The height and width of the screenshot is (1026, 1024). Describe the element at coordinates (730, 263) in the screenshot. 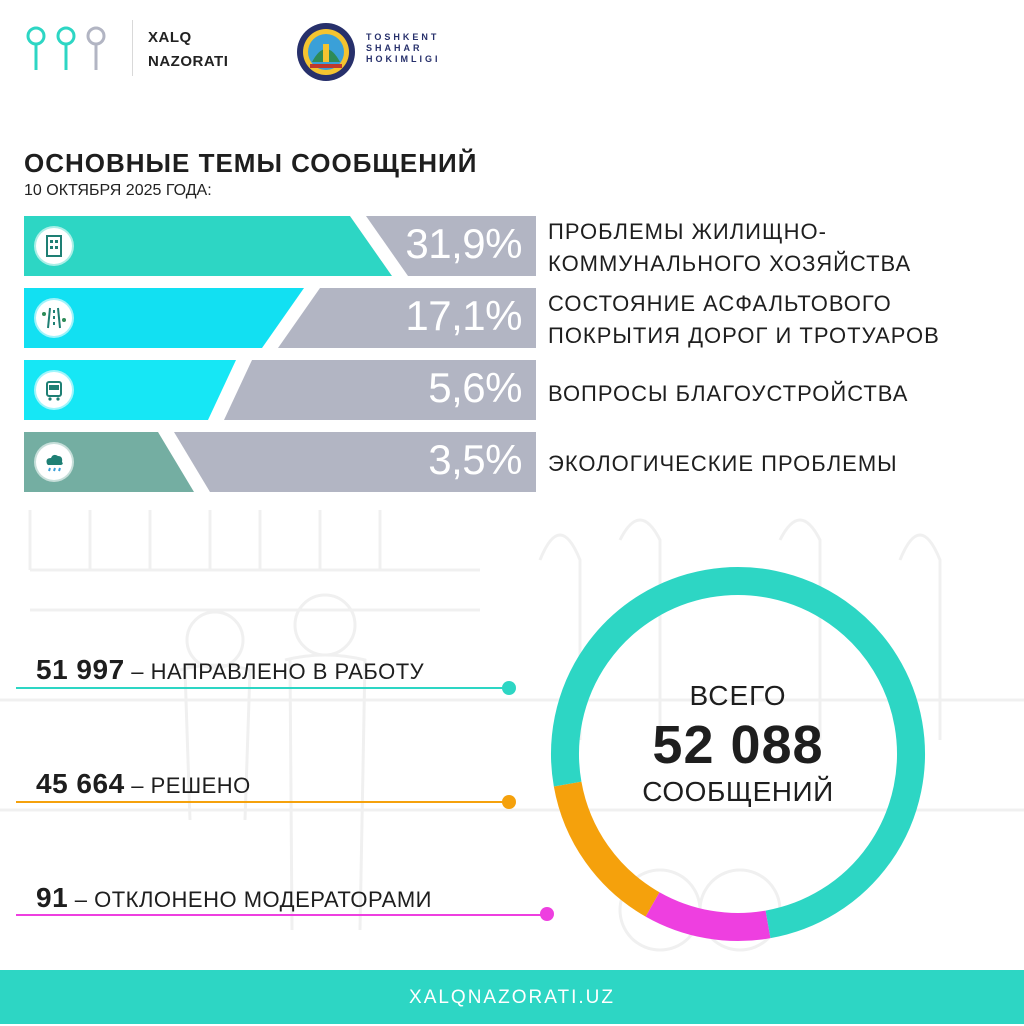

I see `topic-label-line2: КОММУНАЛЬНОГО ХОЗЯЙСТВА` at that location.